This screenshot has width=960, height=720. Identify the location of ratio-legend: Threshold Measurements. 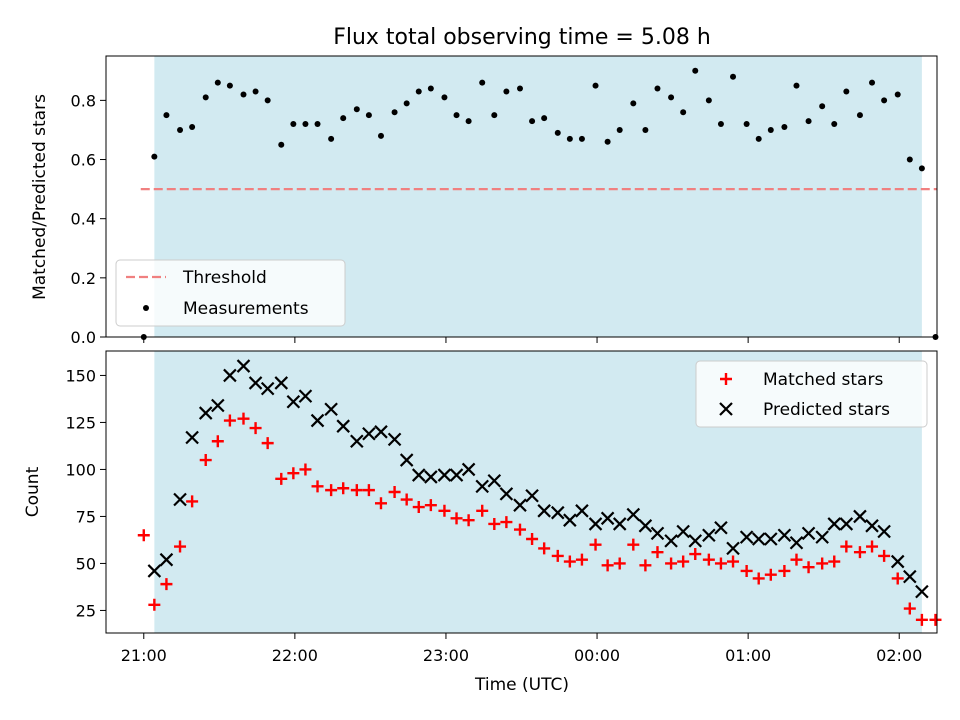
(230, 293).